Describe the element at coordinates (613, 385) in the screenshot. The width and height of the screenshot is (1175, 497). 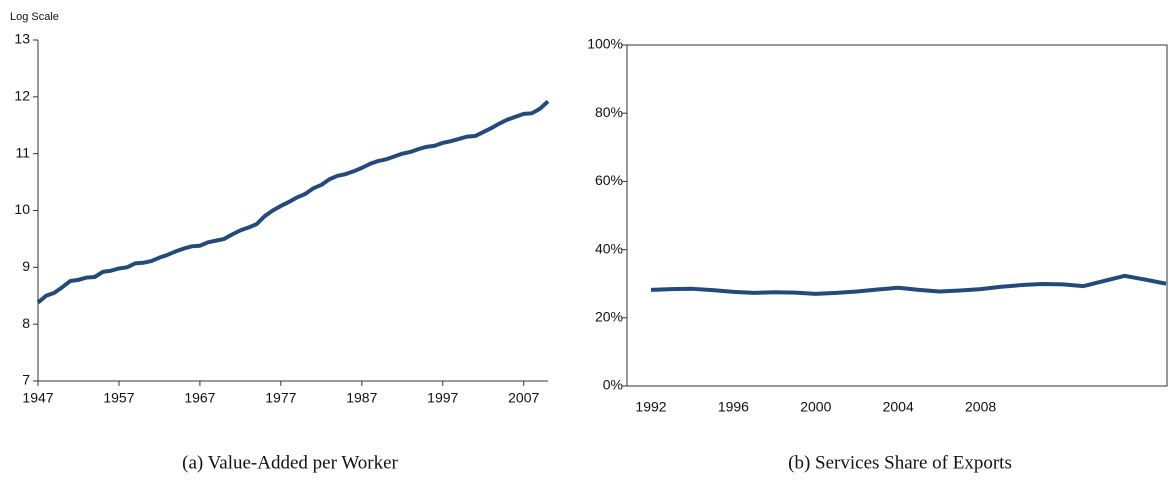
I see `y-tick-label: 0%` at that location.